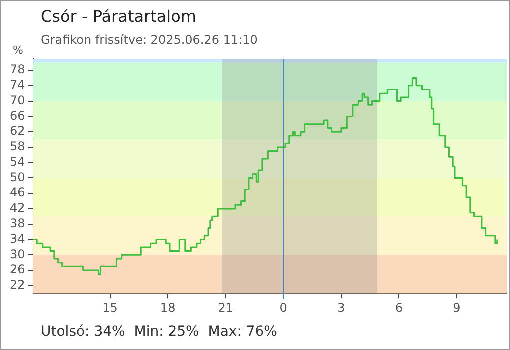 This screenshot has width=510, height=350. Describe the element at coordinates (168, 307) in the screenshot. I see `x-tick-label: 18` at that location.